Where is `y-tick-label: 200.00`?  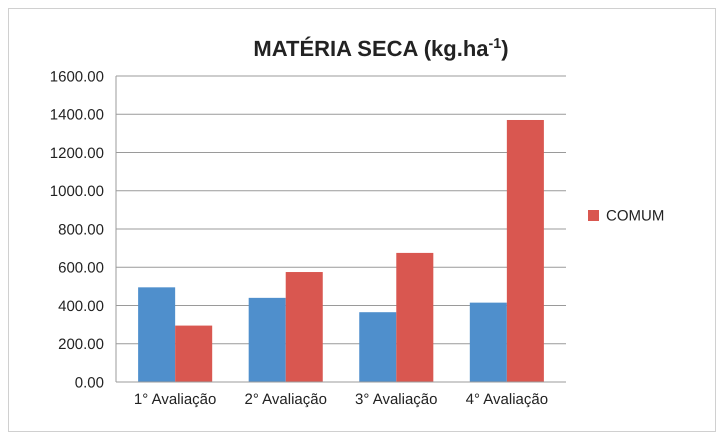 y-tick-label: 200.00 is located at coordinates (81, 344).